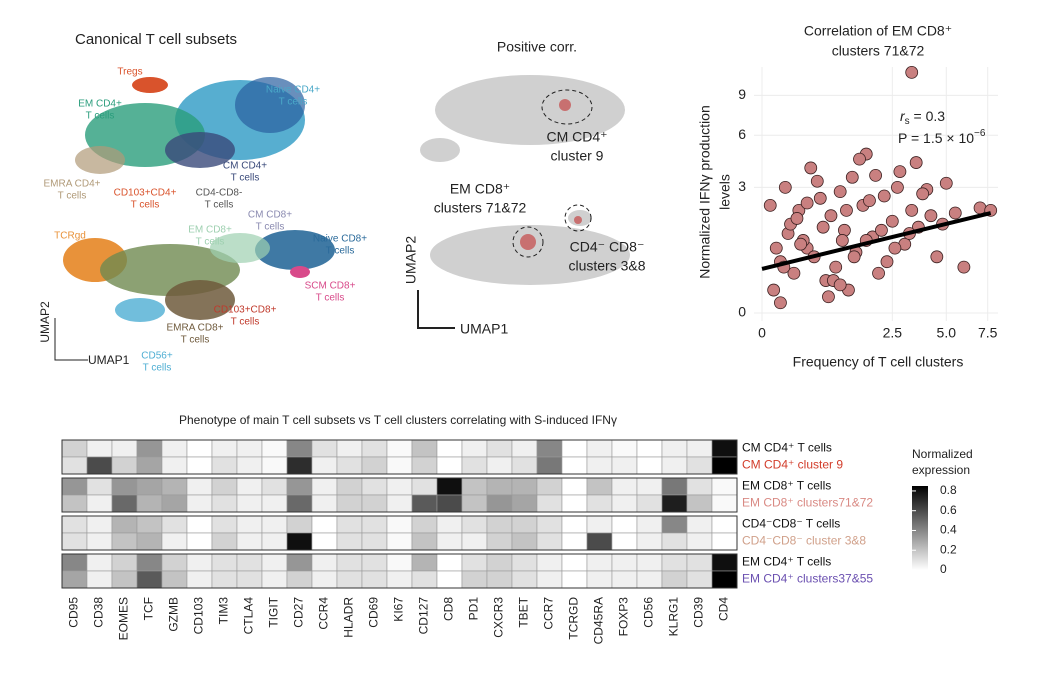  I want to click on colorbar-tick-label: 0.8, so click(948, 490).